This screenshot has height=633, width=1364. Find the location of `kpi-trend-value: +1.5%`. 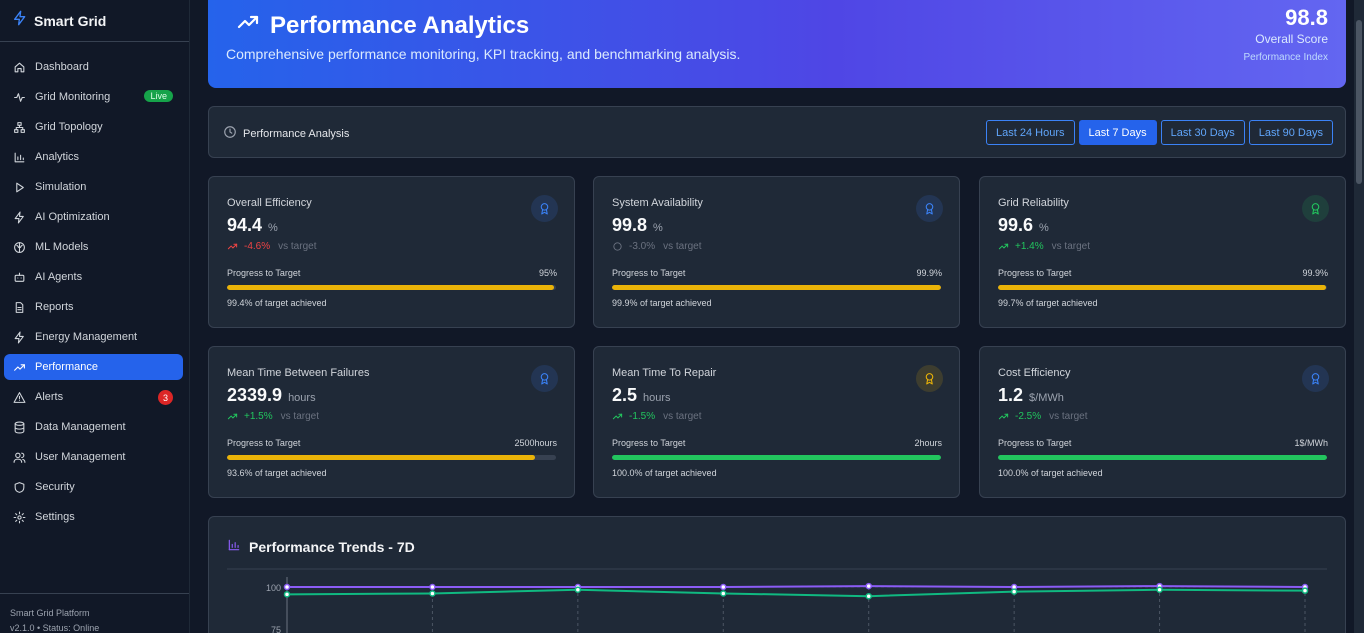

kpi-trend-value: +1.5% is located at coordinates (258, 416).